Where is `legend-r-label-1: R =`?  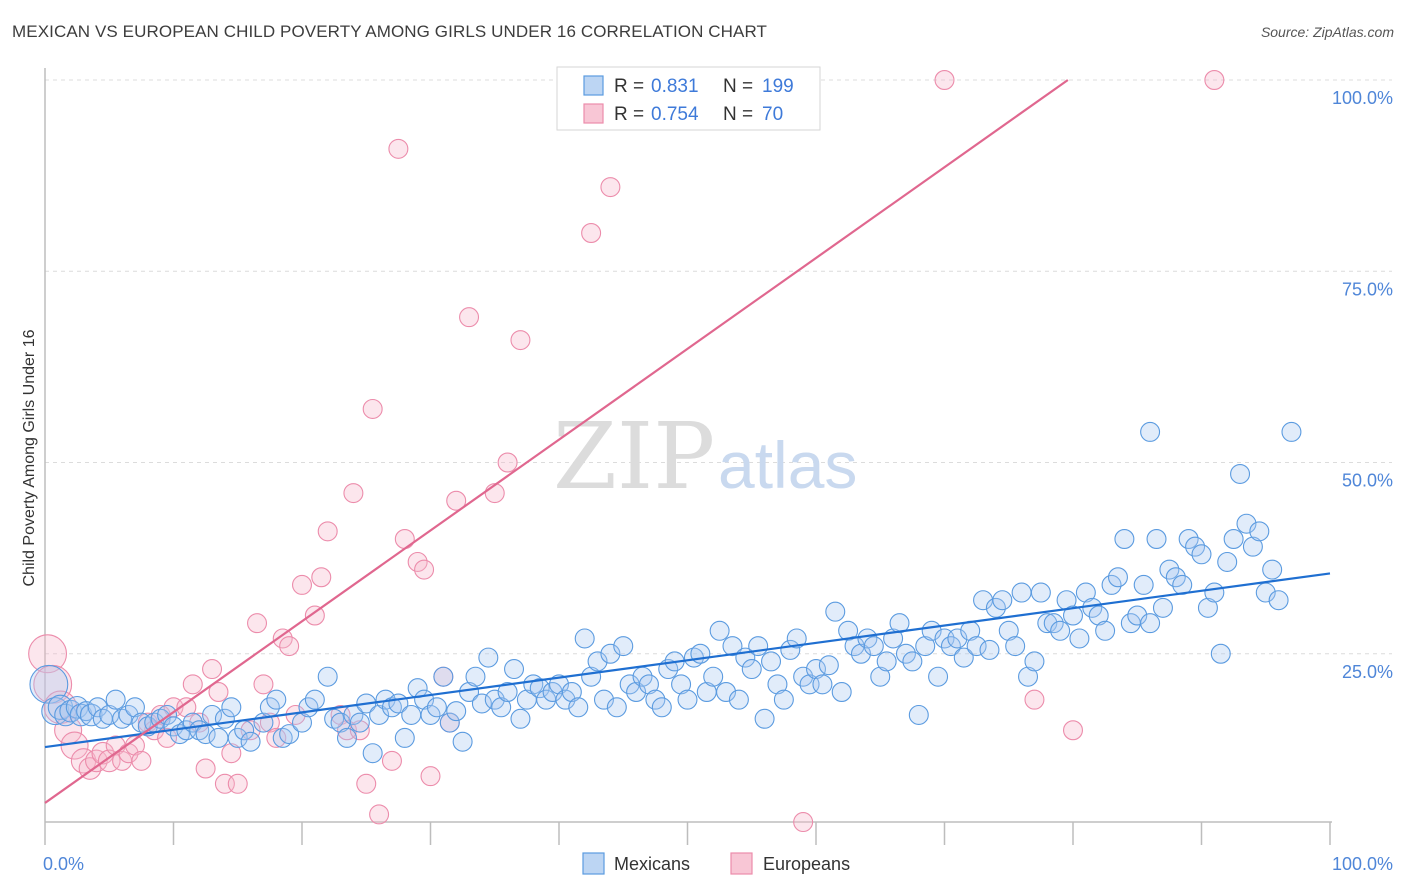
legend-r-label-1: R = is located at coordinates (629, 86).